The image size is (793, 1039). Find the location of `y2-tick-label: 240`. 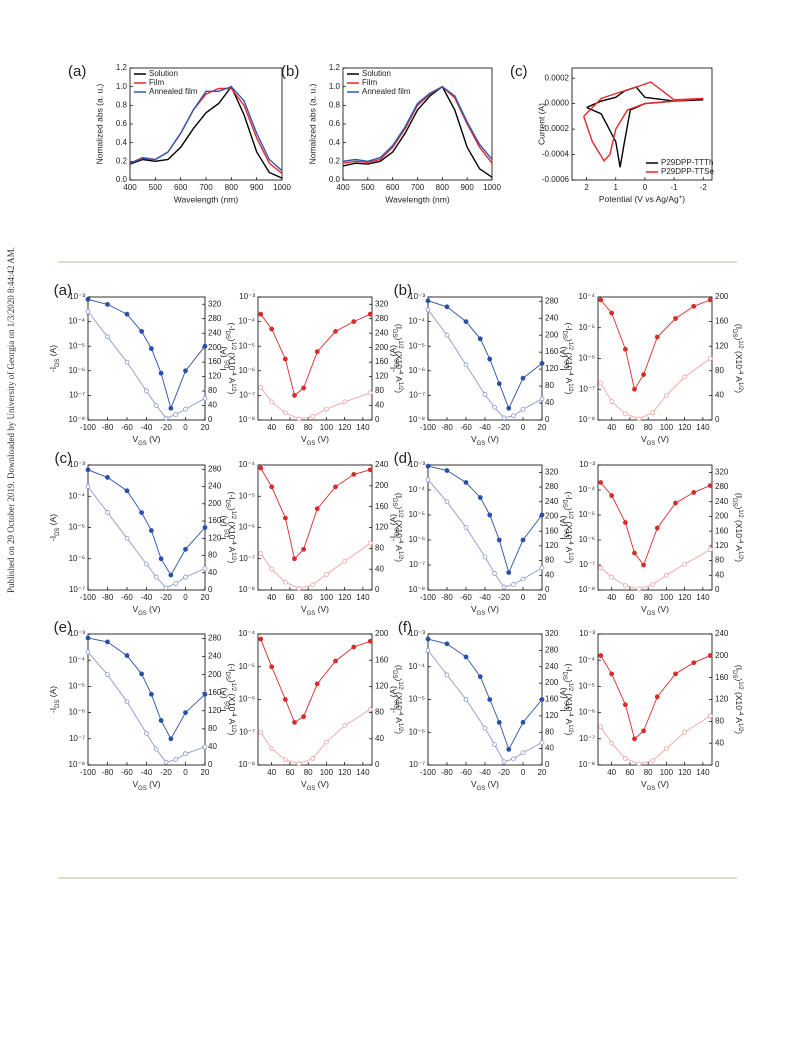

y2-tick-label: 240 is located at coordinates (215, 332).